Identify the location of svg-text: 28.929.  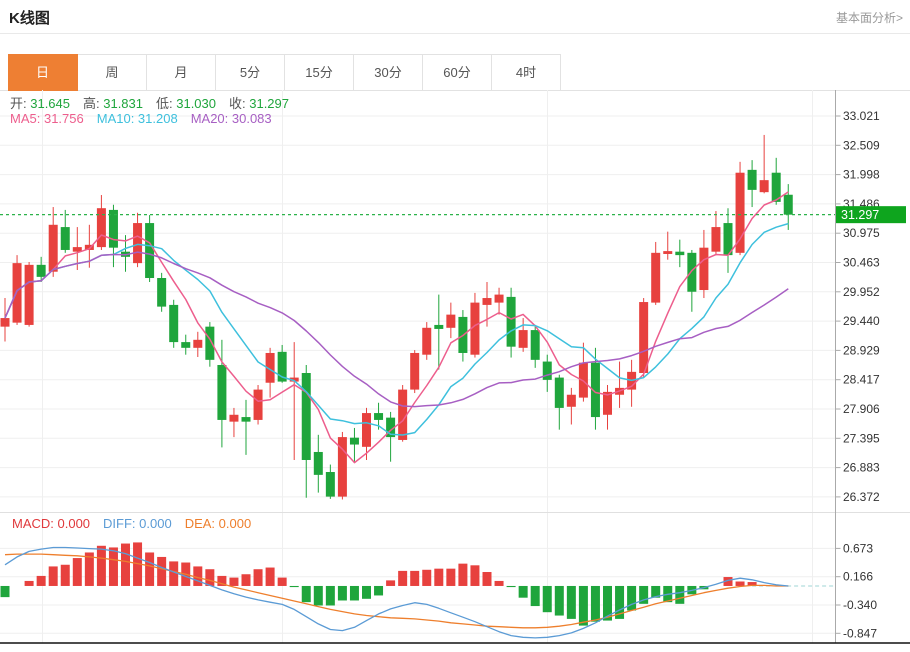
(861, 350).